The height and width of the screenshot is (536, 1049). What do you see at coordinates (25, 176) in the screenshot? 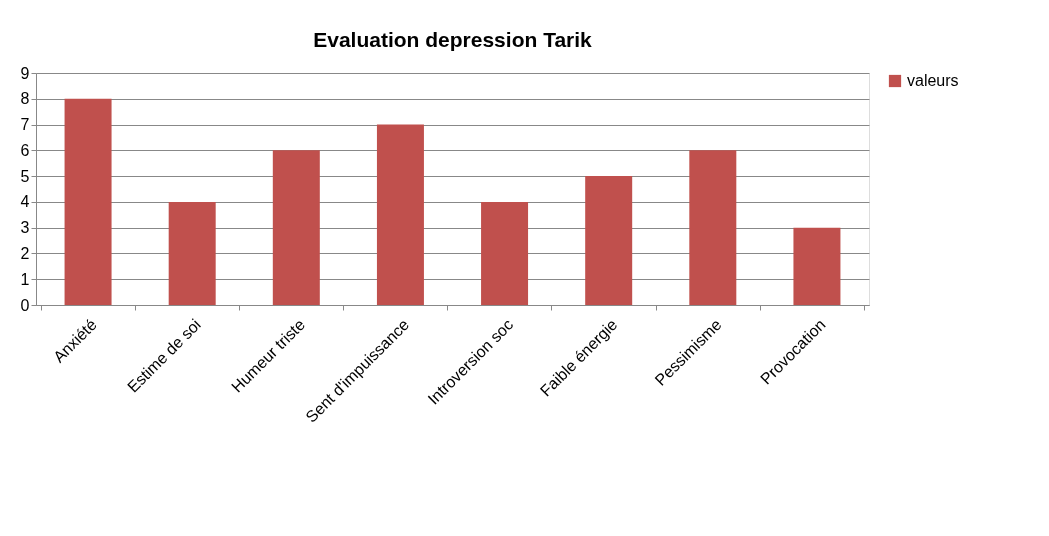
I see `y-tick-label: 5` at bounding box center [25, 176].